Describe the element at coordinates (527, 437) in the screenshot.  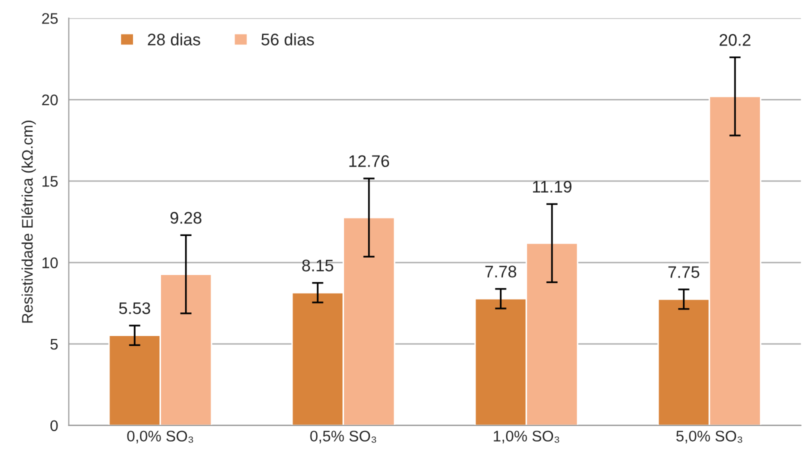
I see `x-tick-label: 1,0% SO₃` at that location.